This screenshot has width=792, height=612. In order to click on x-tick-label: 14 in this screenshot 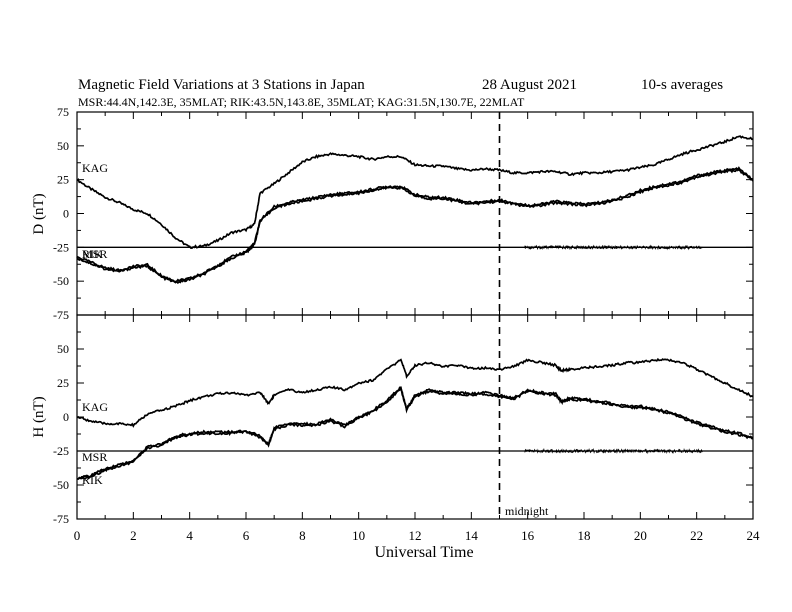, I will do `click(472, 535)`.